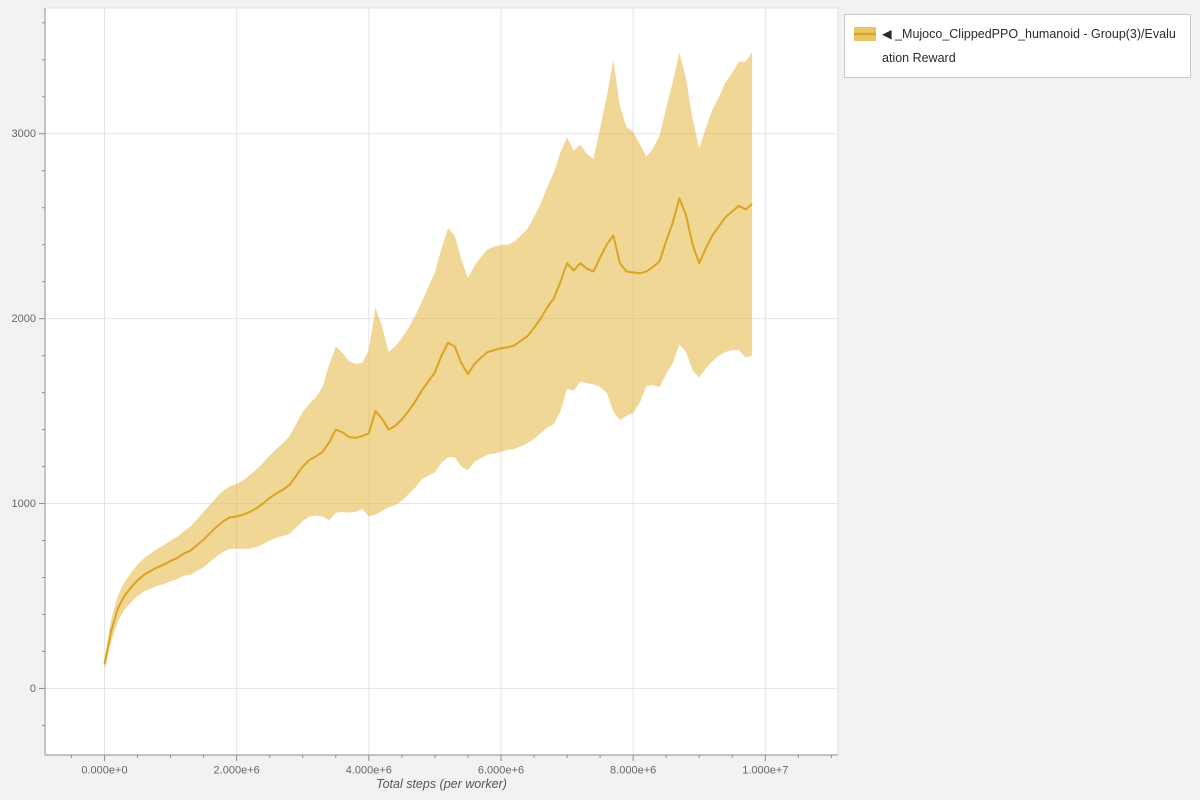  I want to click on svg-text: 8.000e+6, so click(633, 771).